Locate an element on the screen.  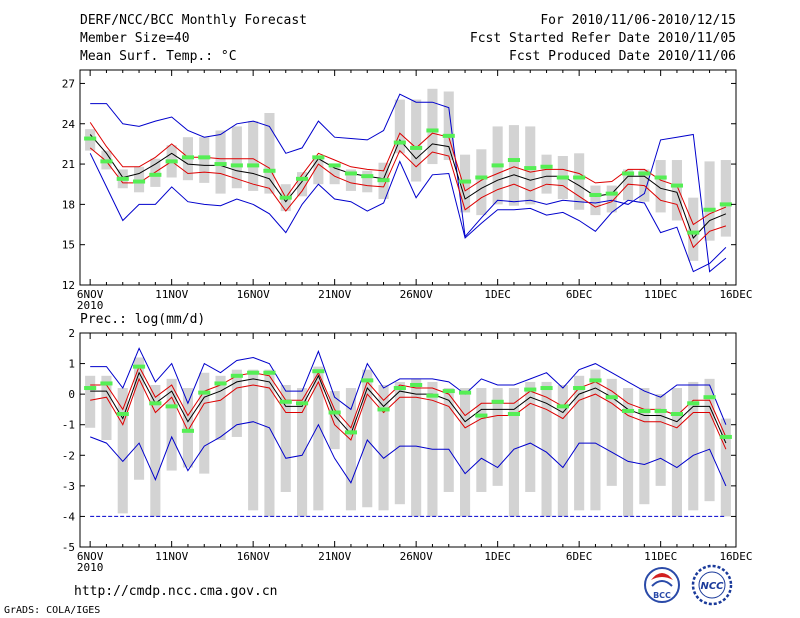
x-year-label: 2010 is located at coordinates (90, 305).